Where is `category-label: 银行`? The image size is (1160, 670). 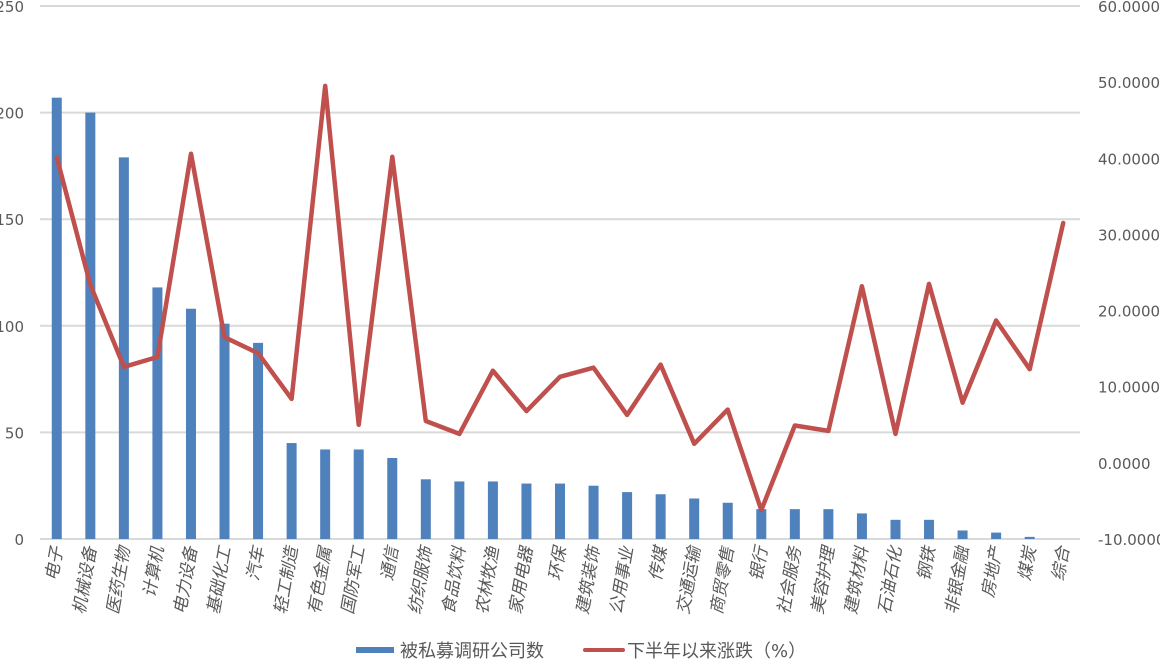
category-label: 银行 is located at coordinates (760, 562).